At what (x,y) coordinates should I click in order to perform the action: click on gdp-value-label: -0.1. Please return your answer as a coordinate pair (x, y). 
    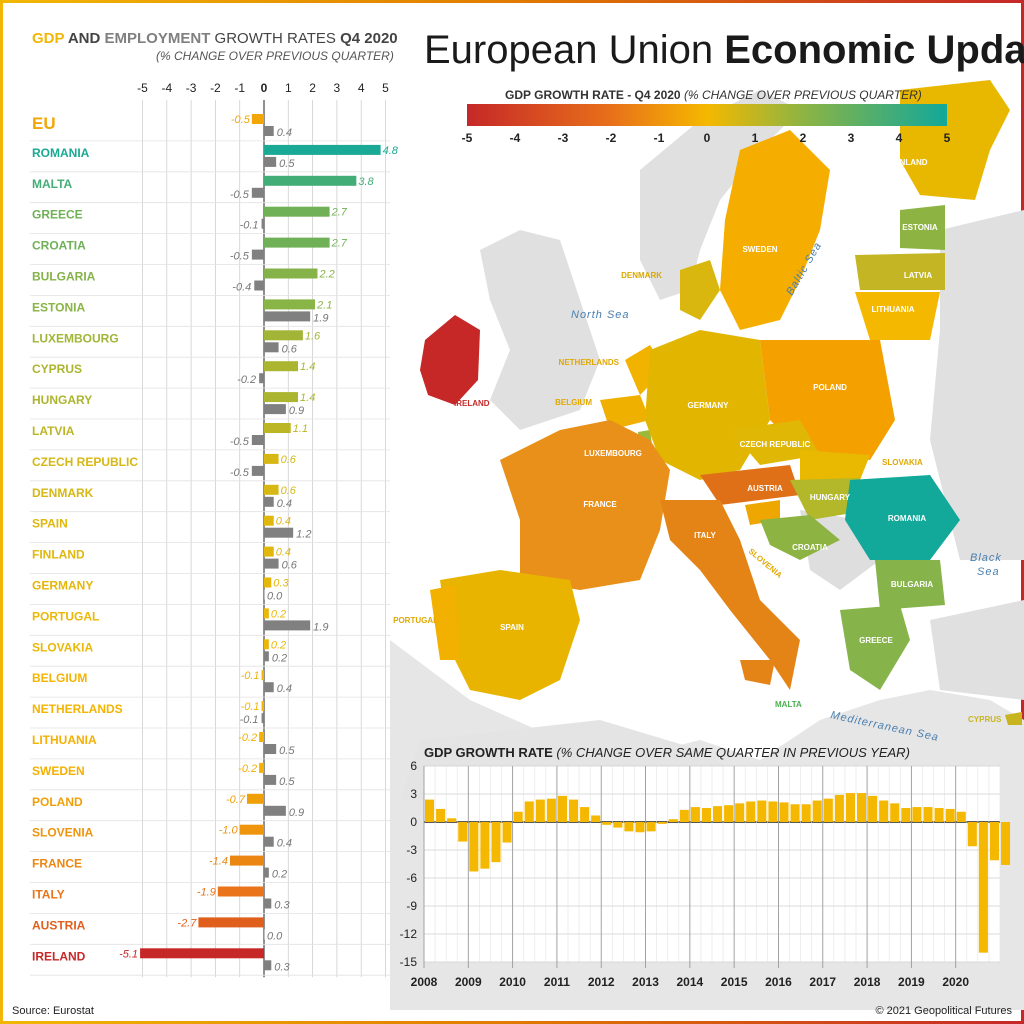
    Looking at the image, I should click on (250, 676).